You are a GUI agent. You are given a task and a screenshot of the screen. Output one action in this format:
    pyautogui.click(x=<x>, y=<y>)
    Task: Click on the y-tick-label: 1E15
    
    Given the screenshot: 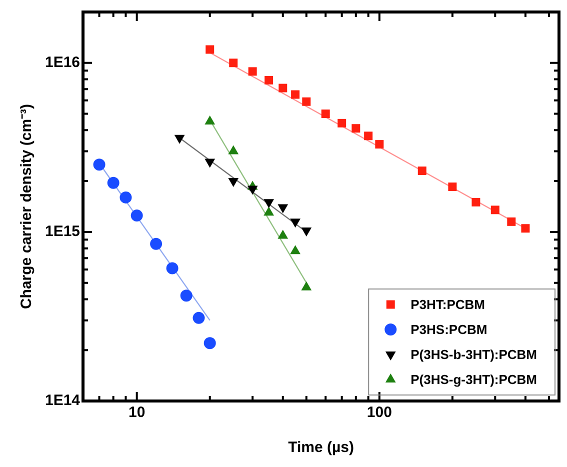 What is the action you would take?
    pyautogui.click(x=62, y=231)
    